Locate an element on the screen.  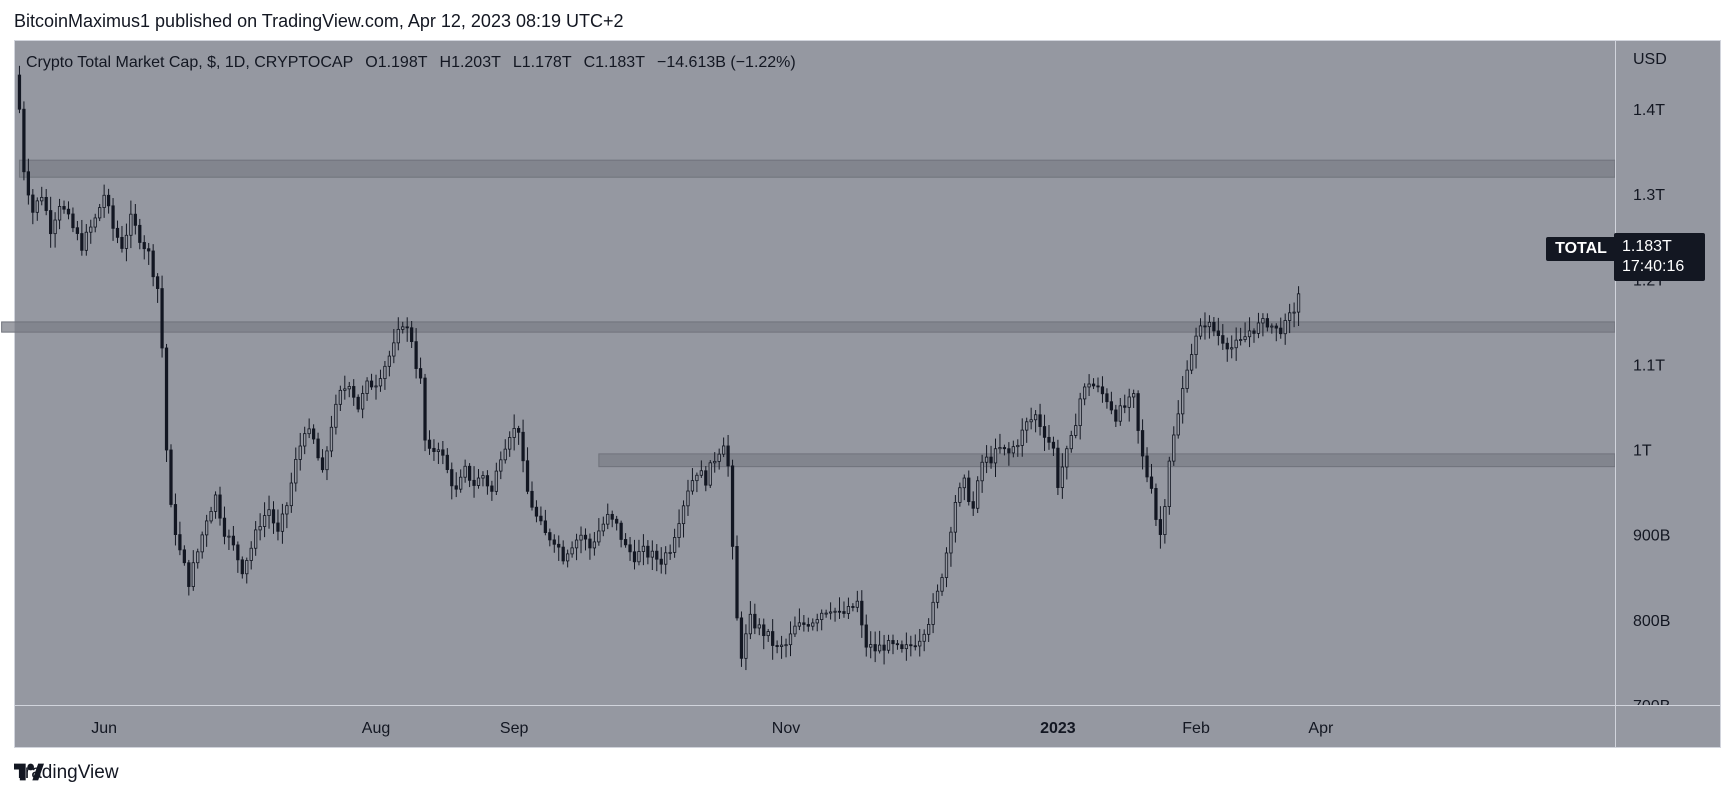
time-axis-svg: Jun Aug Sep Nov 2023 Feb Apr is located at coordinates (712, 728).